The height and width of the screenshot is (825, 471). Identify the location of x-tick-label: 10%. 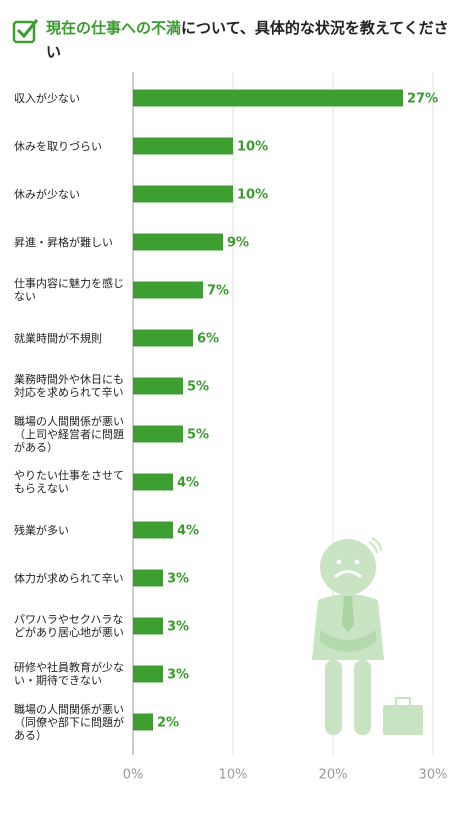
(233, 775).